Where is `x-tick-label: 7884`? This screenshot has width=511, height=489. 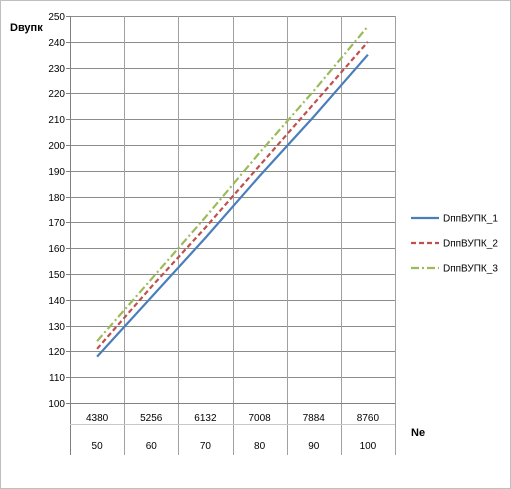
x-tick-label: 7884 is located at coordinates (314, 418).